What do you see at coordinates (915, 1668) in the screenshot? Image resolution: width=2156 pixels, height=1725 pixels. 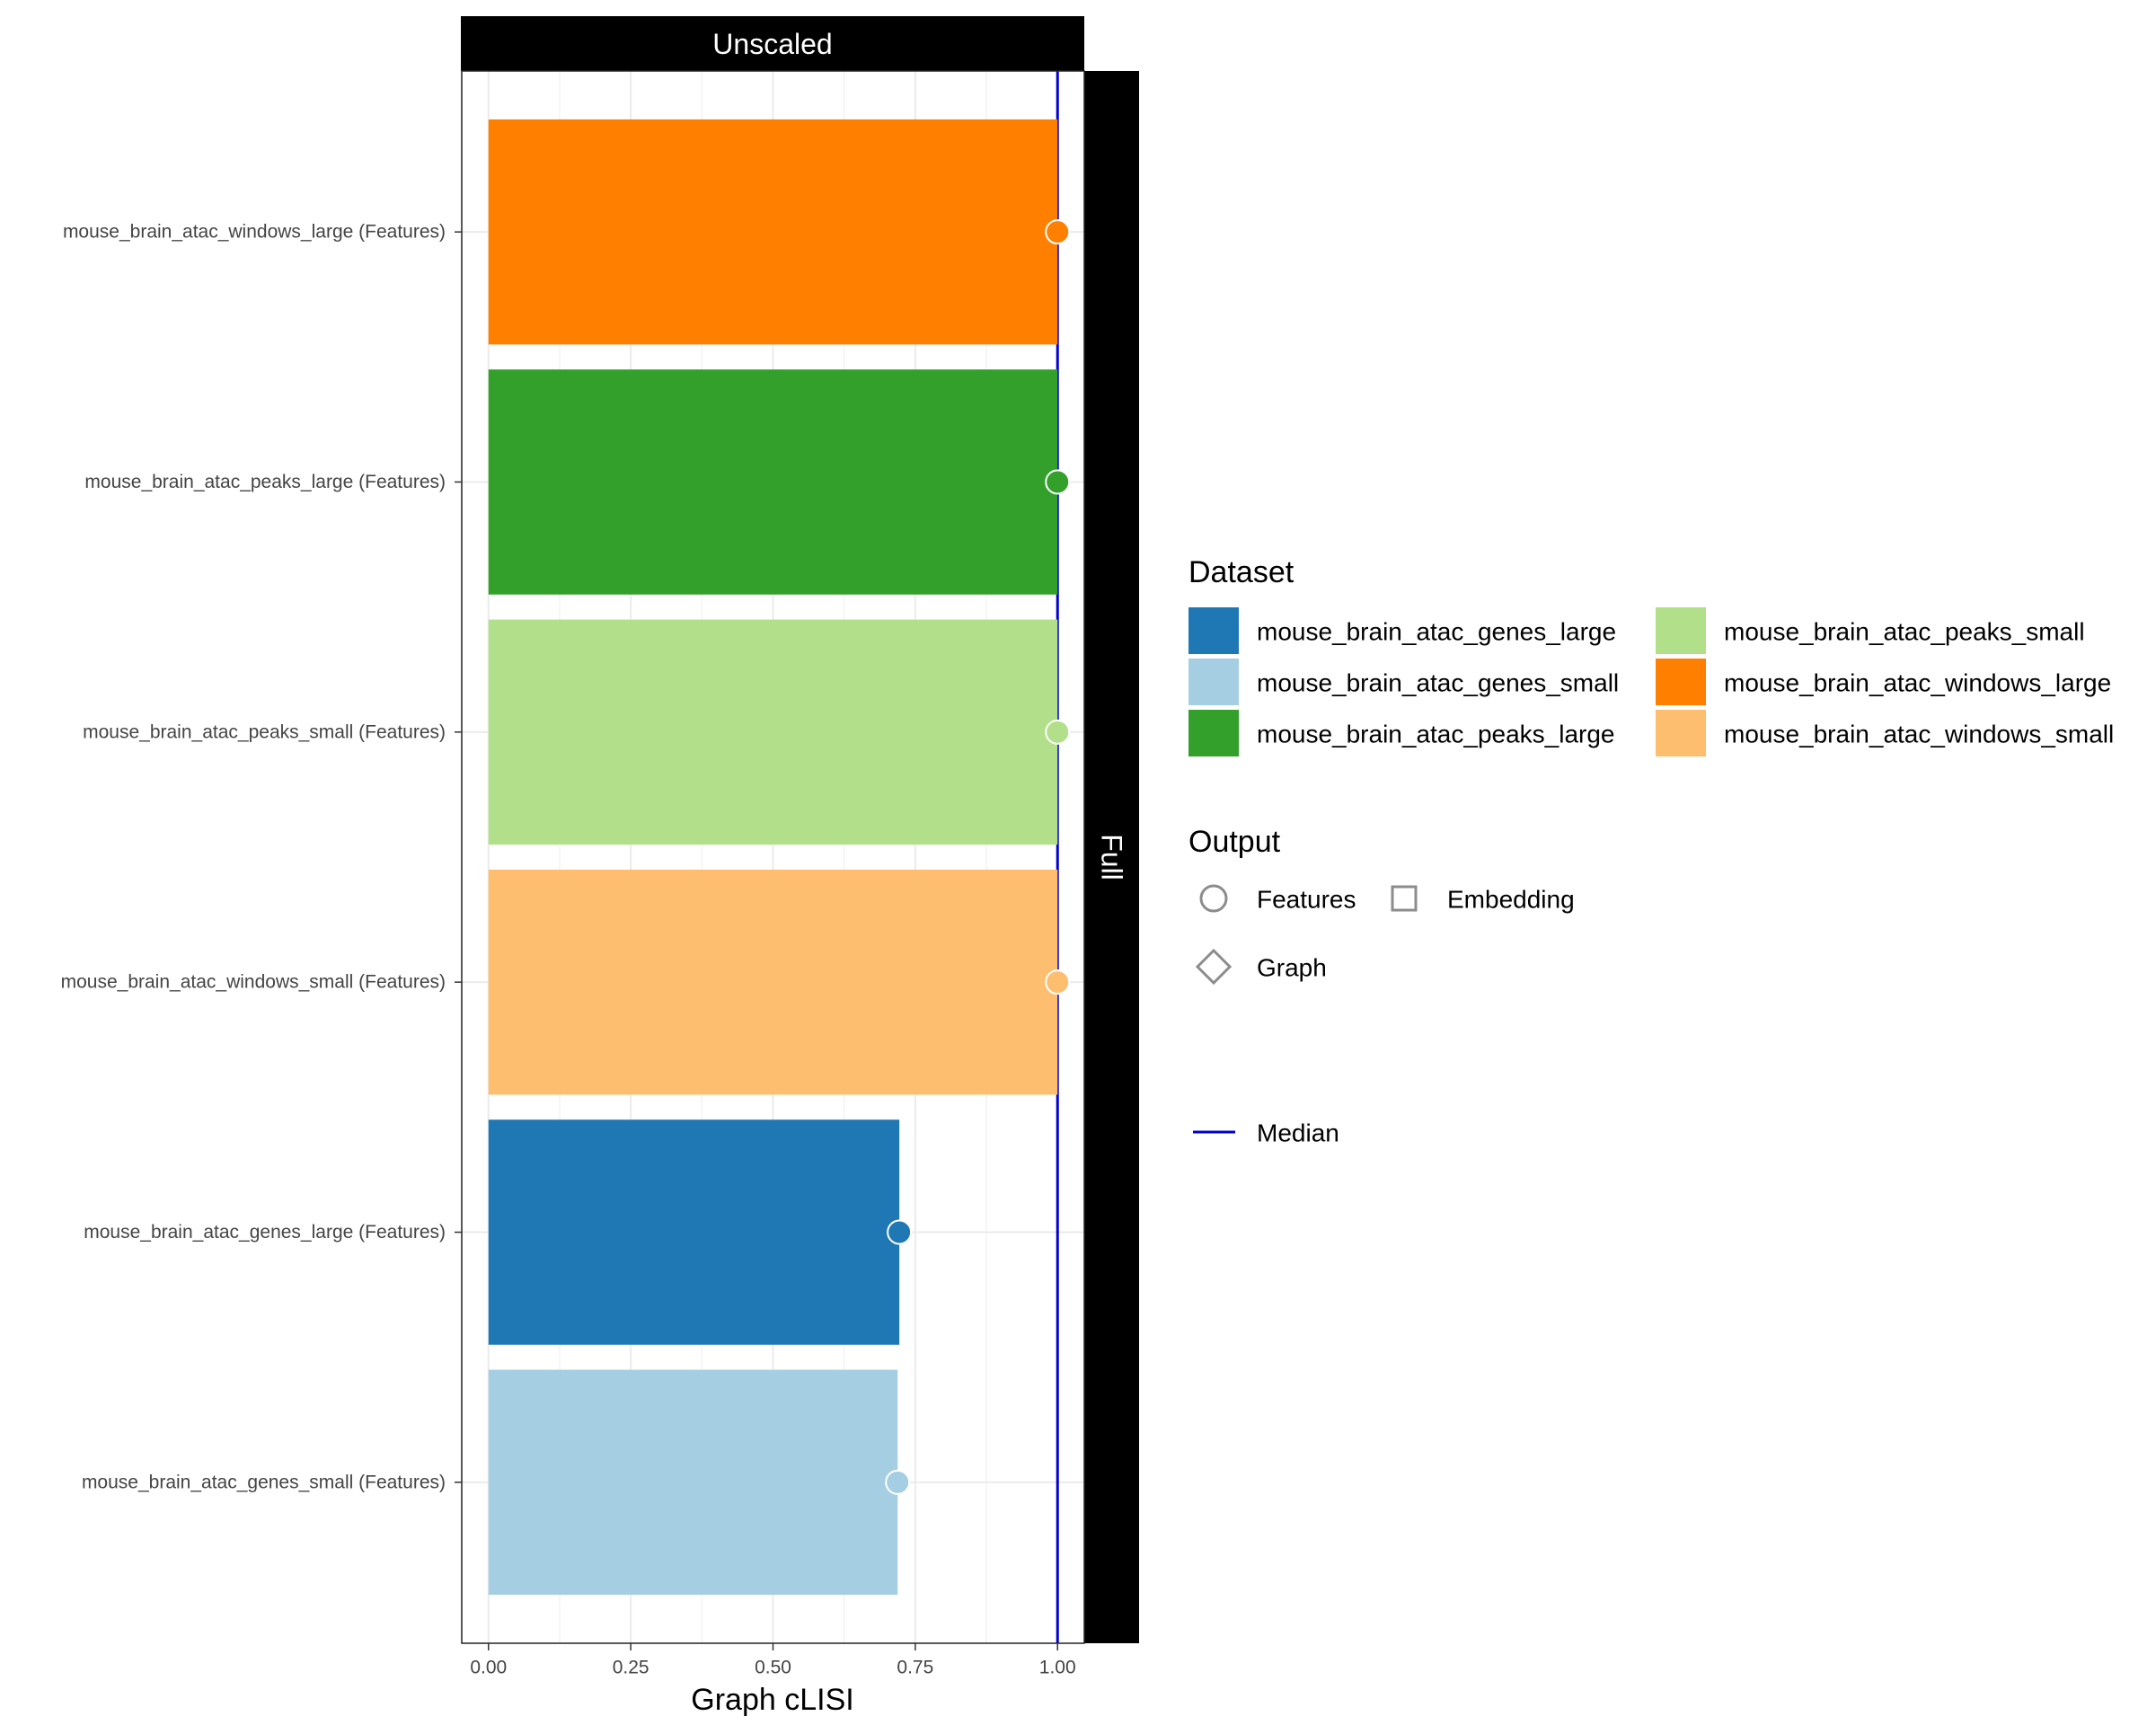 I see `x-tick-label: 0.75` at bounding box center [915, 1668].